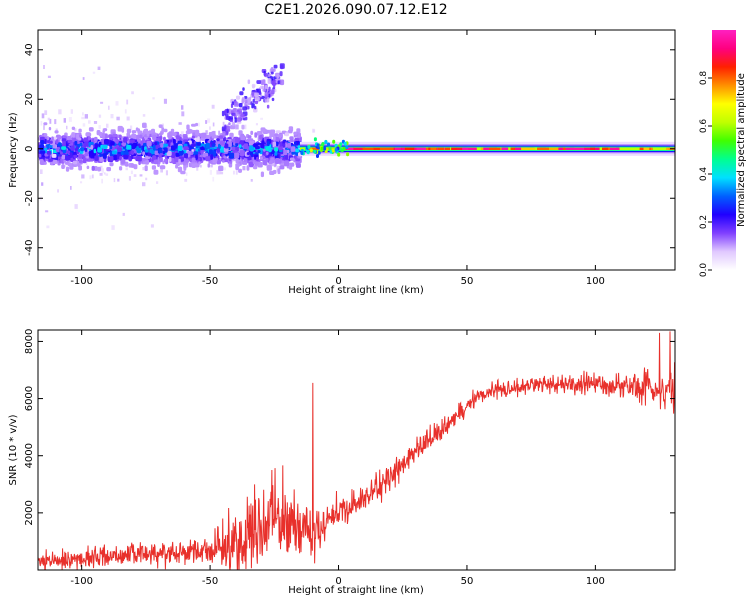 The image size is (750, 600). What do you see at coordinates (704, 222) in the screenshot?
I see `colorbar-tick-label: 0.2` at bounding box center [704, 222].